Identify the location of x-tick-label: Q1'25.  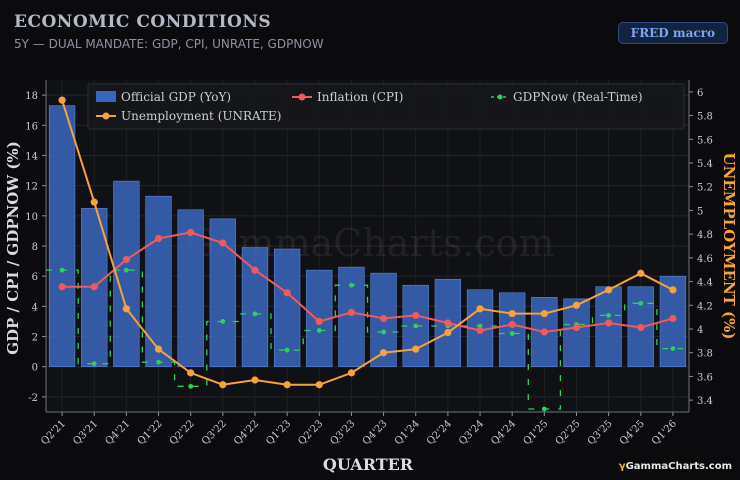
(535, 432).